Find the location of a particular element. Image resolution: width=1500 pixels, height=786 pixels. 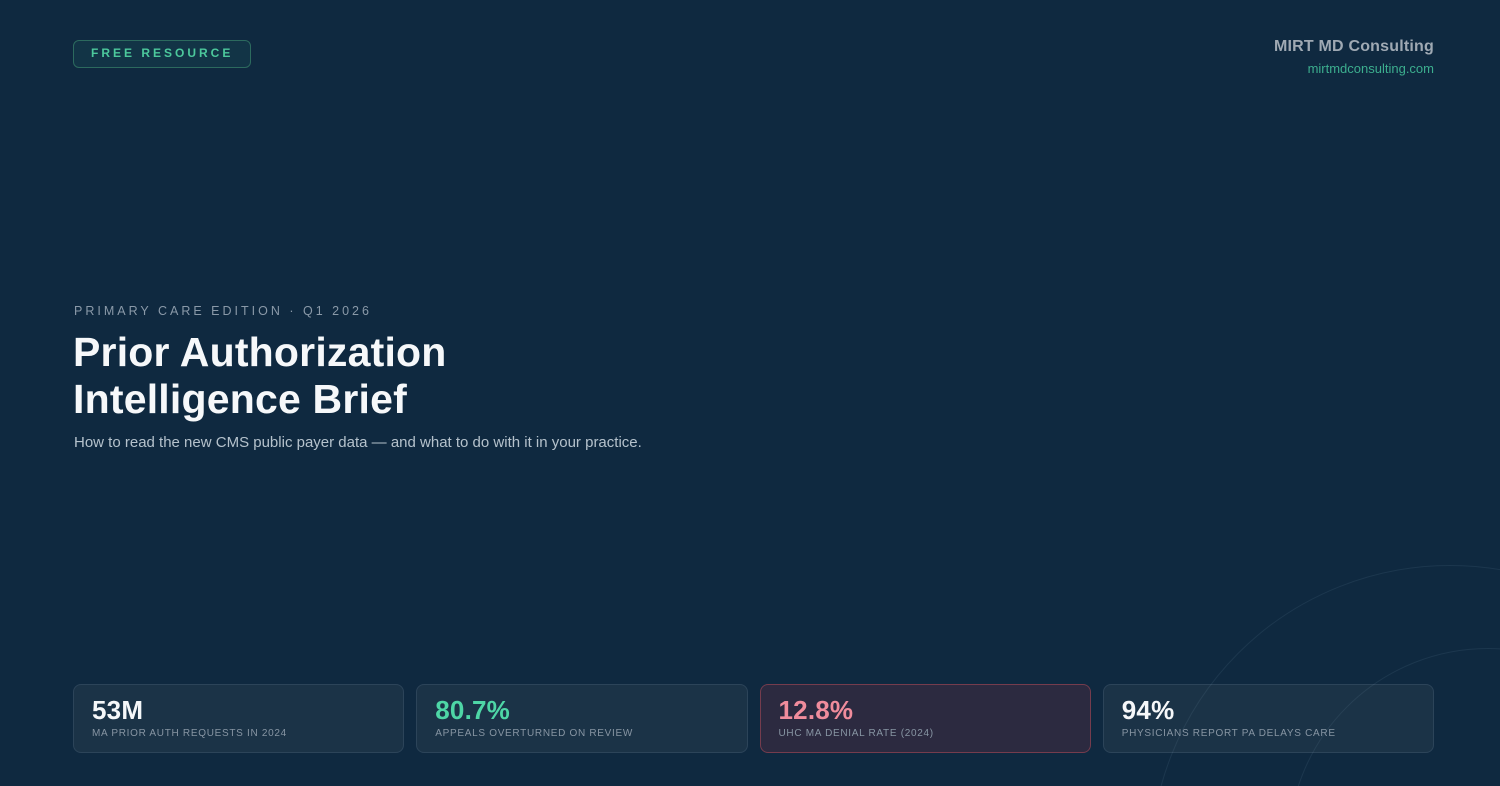

stat-card-appeals-overturned: 80.7% APPEALS OVERTURNED ON REVIEW is located at coordinates (582, 718).